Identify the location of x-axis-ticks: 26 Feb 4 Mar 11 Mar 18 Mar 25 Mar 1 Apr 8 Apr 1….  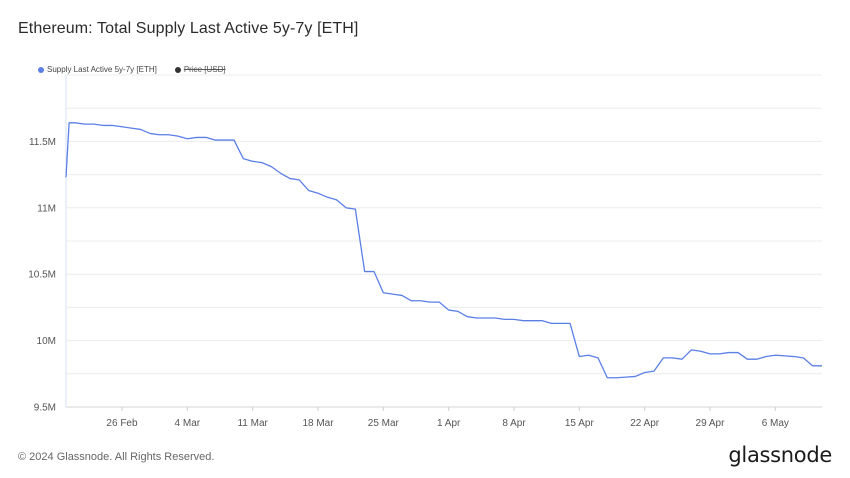
(447, 418).